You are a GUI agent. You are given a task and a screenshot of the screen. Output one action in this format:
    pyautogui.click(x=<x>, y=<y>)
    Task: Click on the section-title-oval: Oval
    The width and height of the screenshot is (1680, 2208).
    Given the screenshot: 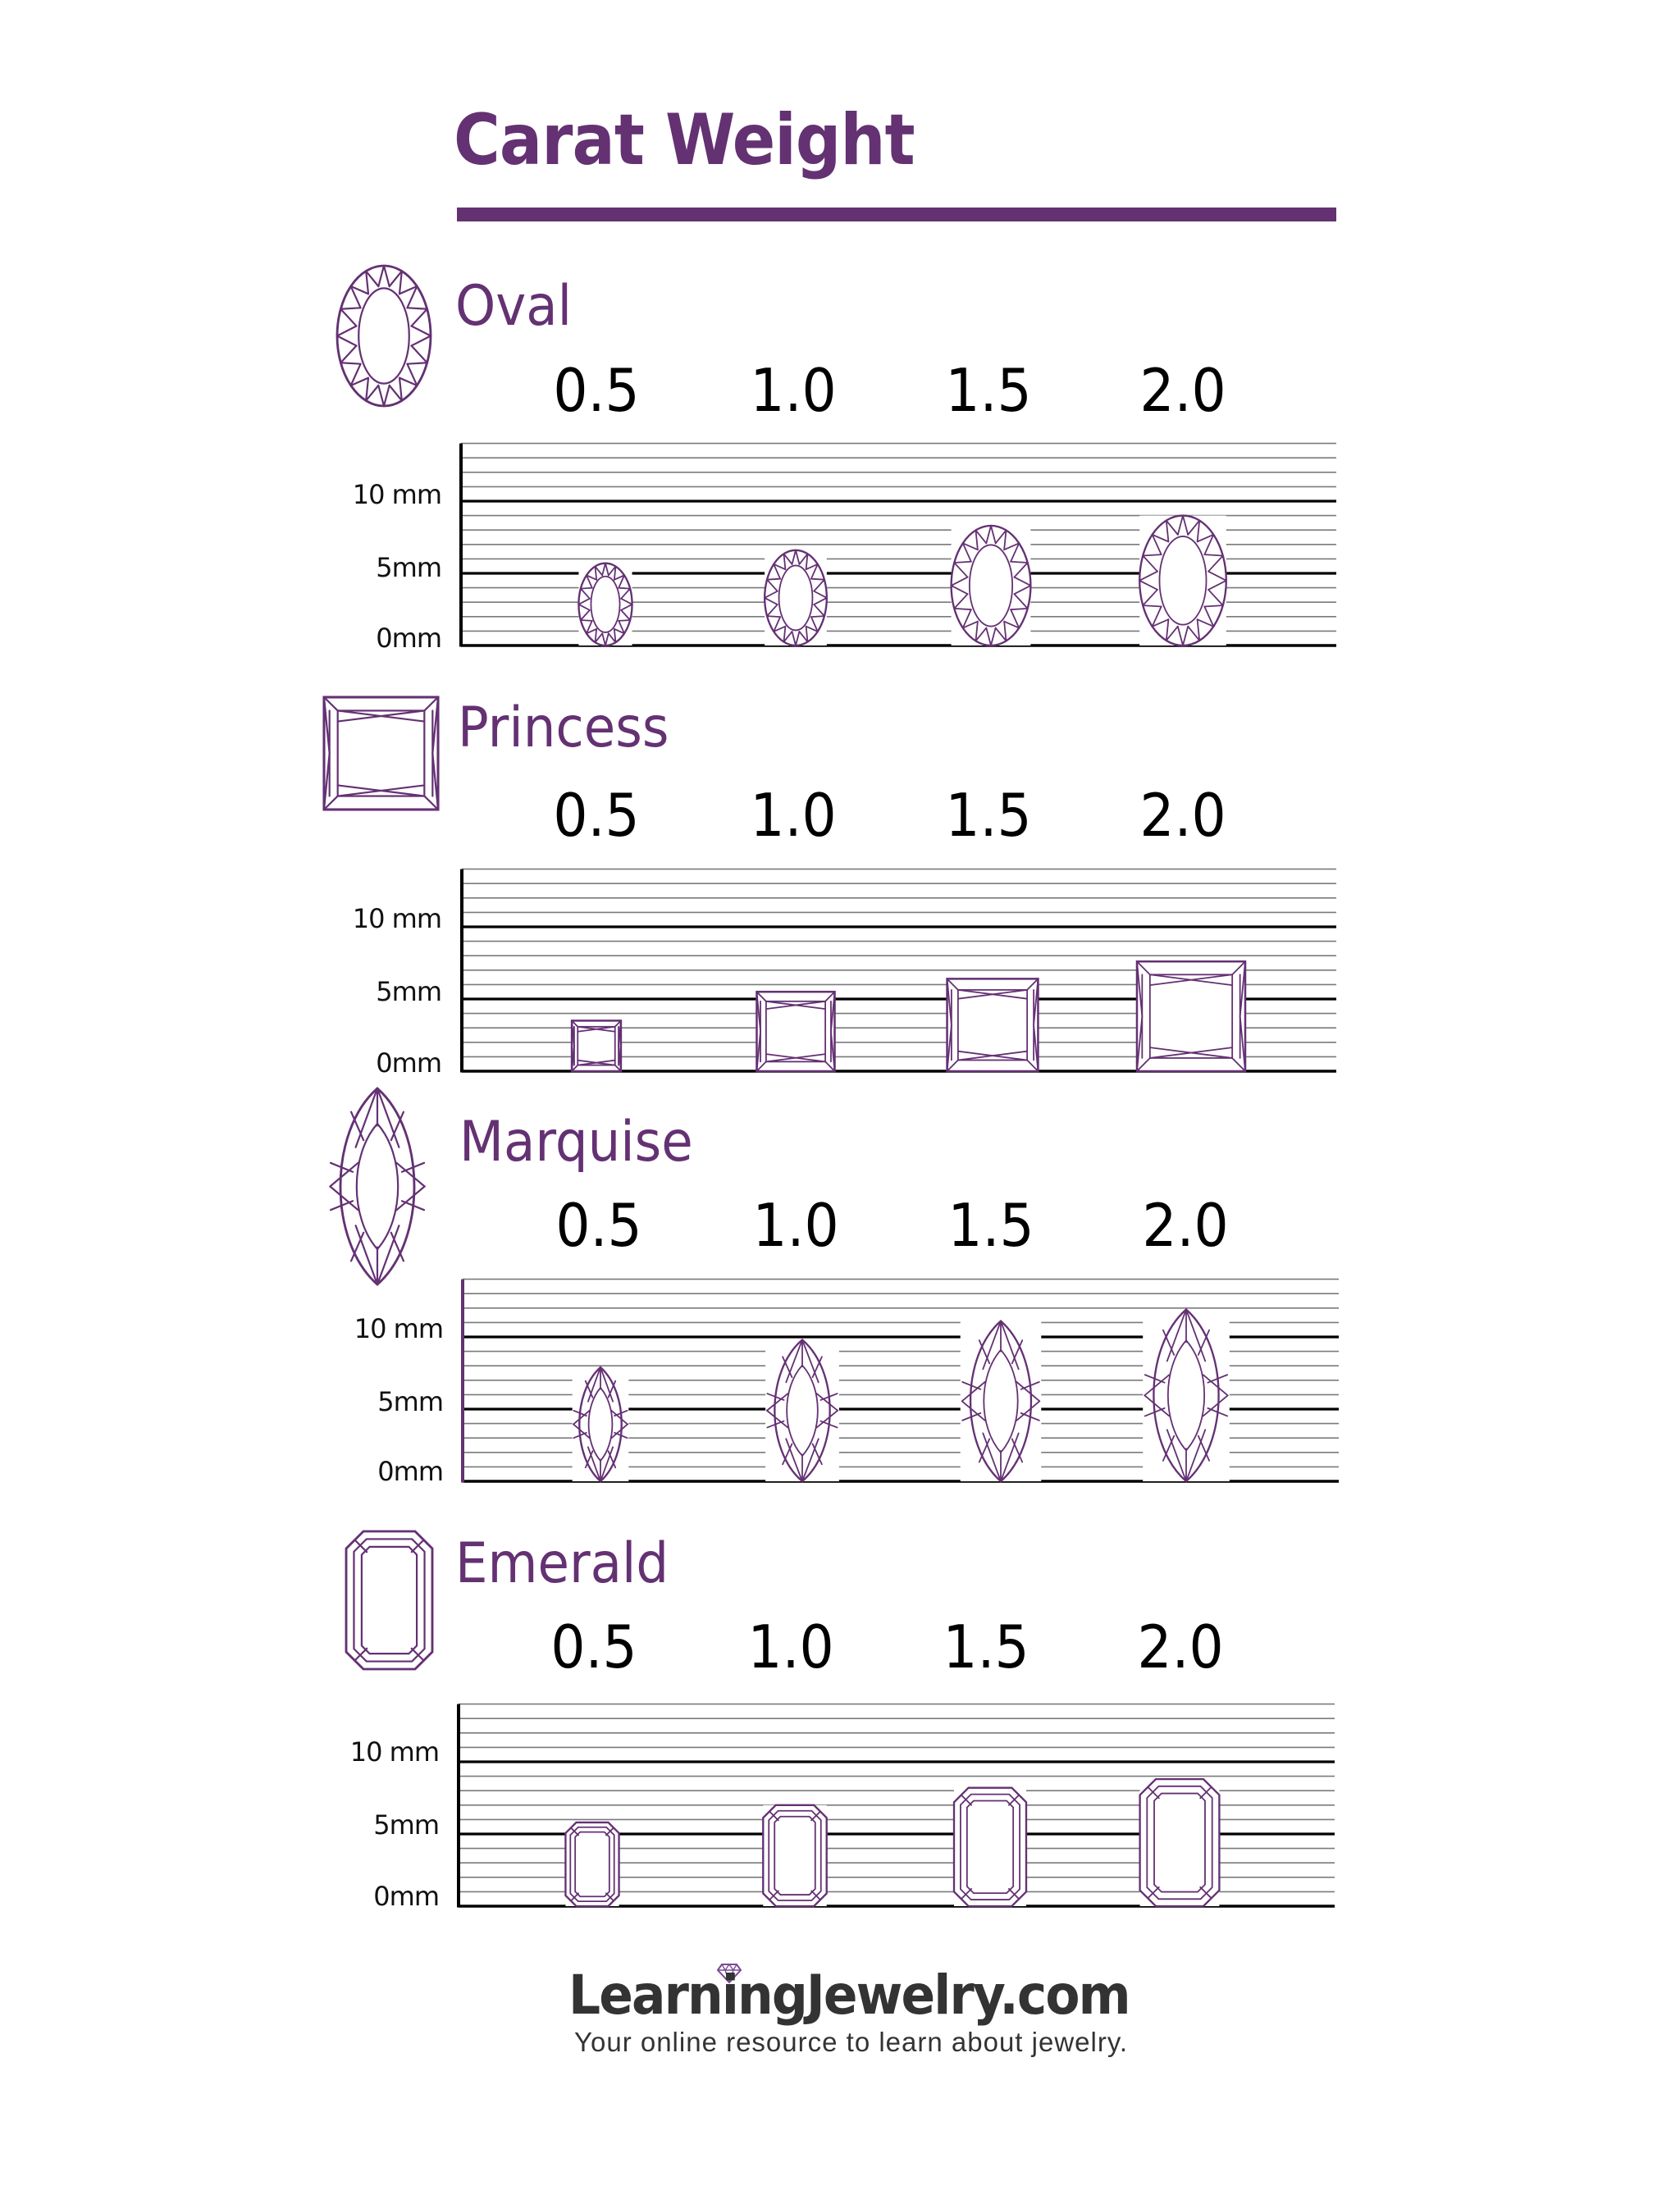 What is the action you would take?
    pyautogui.click(x=513, y=306)
    